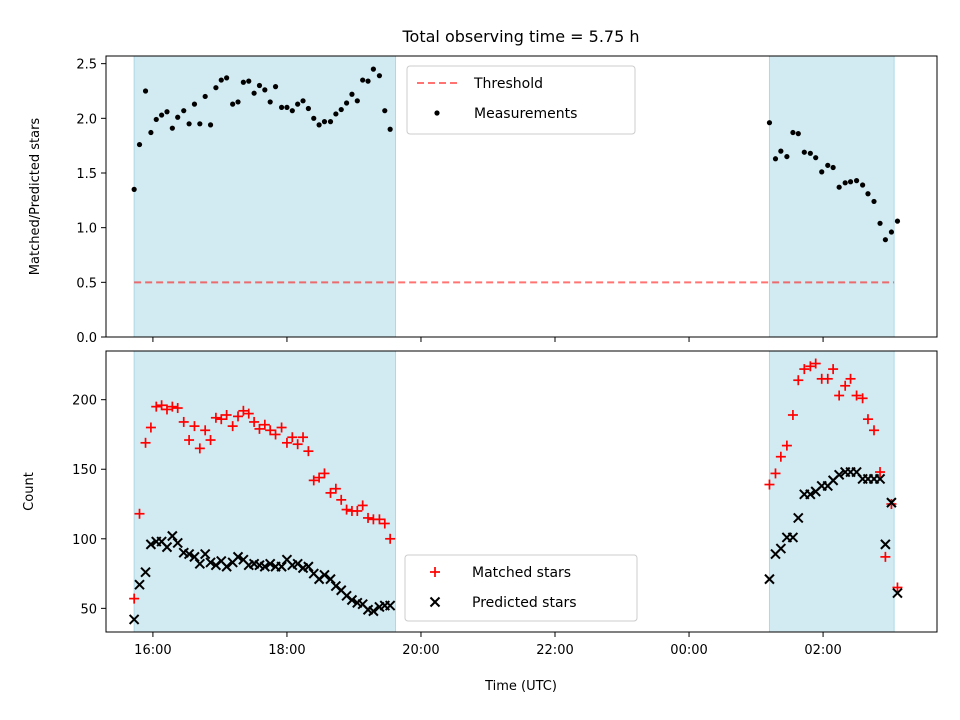  I want to click on cross-point-6-b, so click(167, 547).